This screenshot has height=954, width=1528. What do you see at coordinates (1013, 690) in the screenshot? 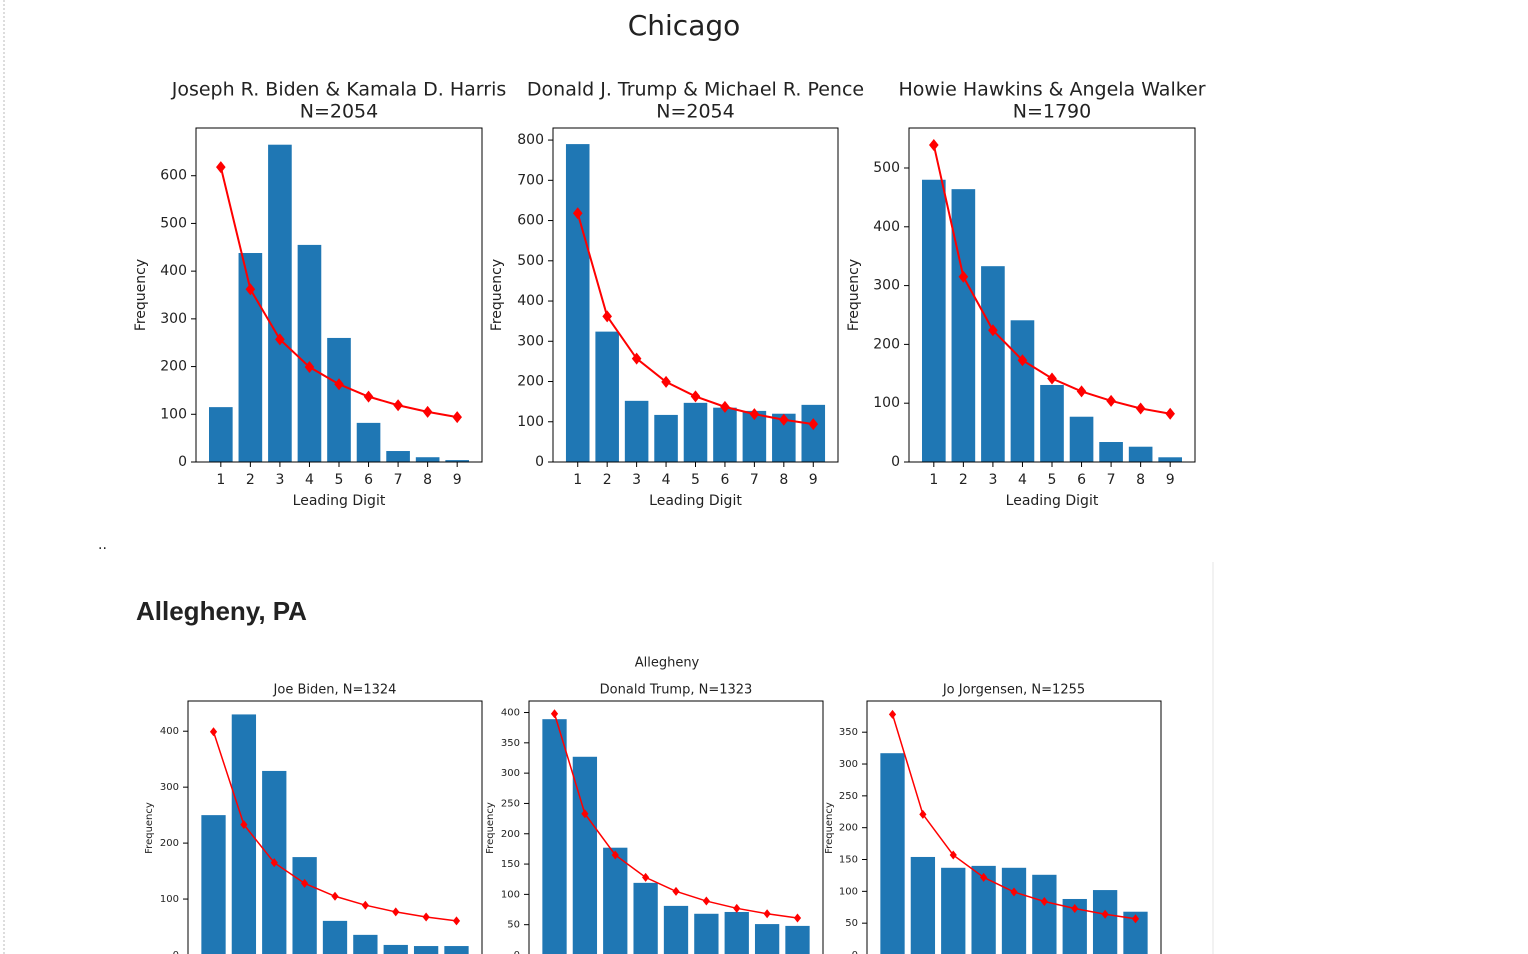
I see `chart-title: Jo Jorgensen, N=1255` at bounding box center [1013, 690].